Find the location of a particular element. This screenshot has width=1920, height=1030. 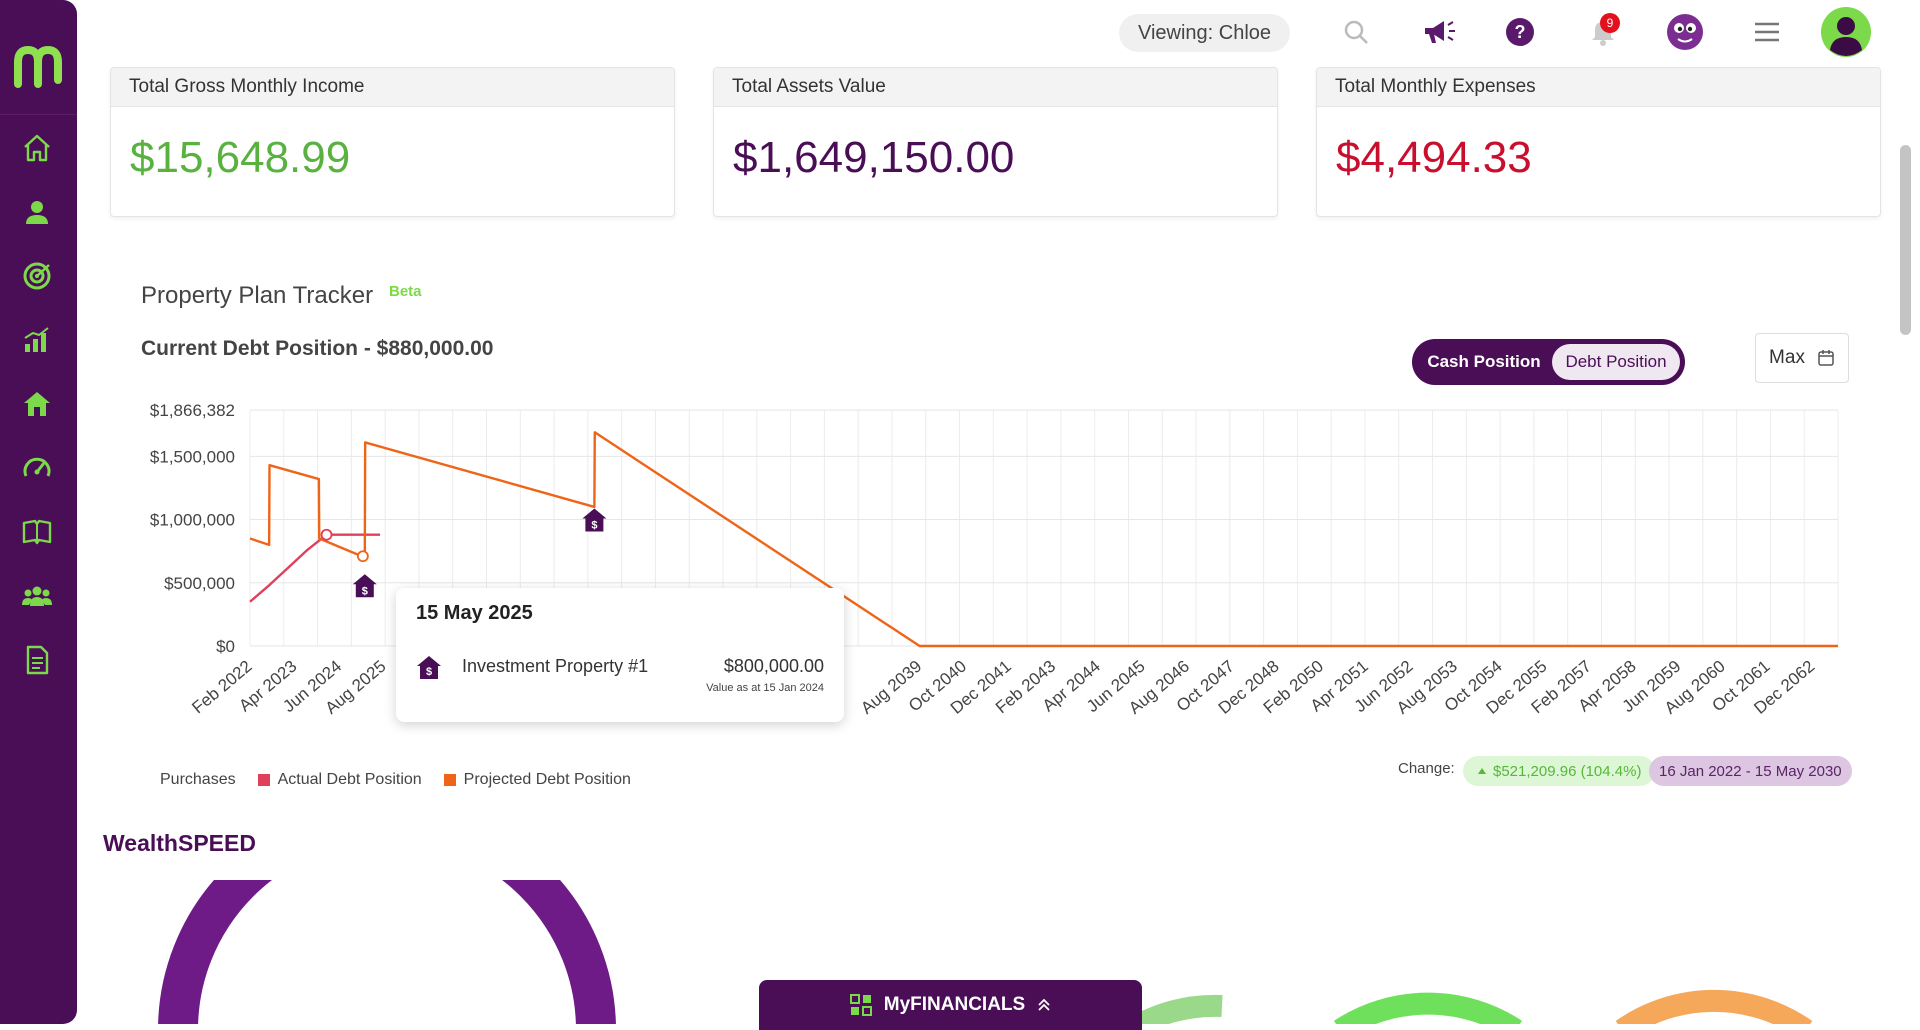

m-logo is located at coordinates (39, 65).